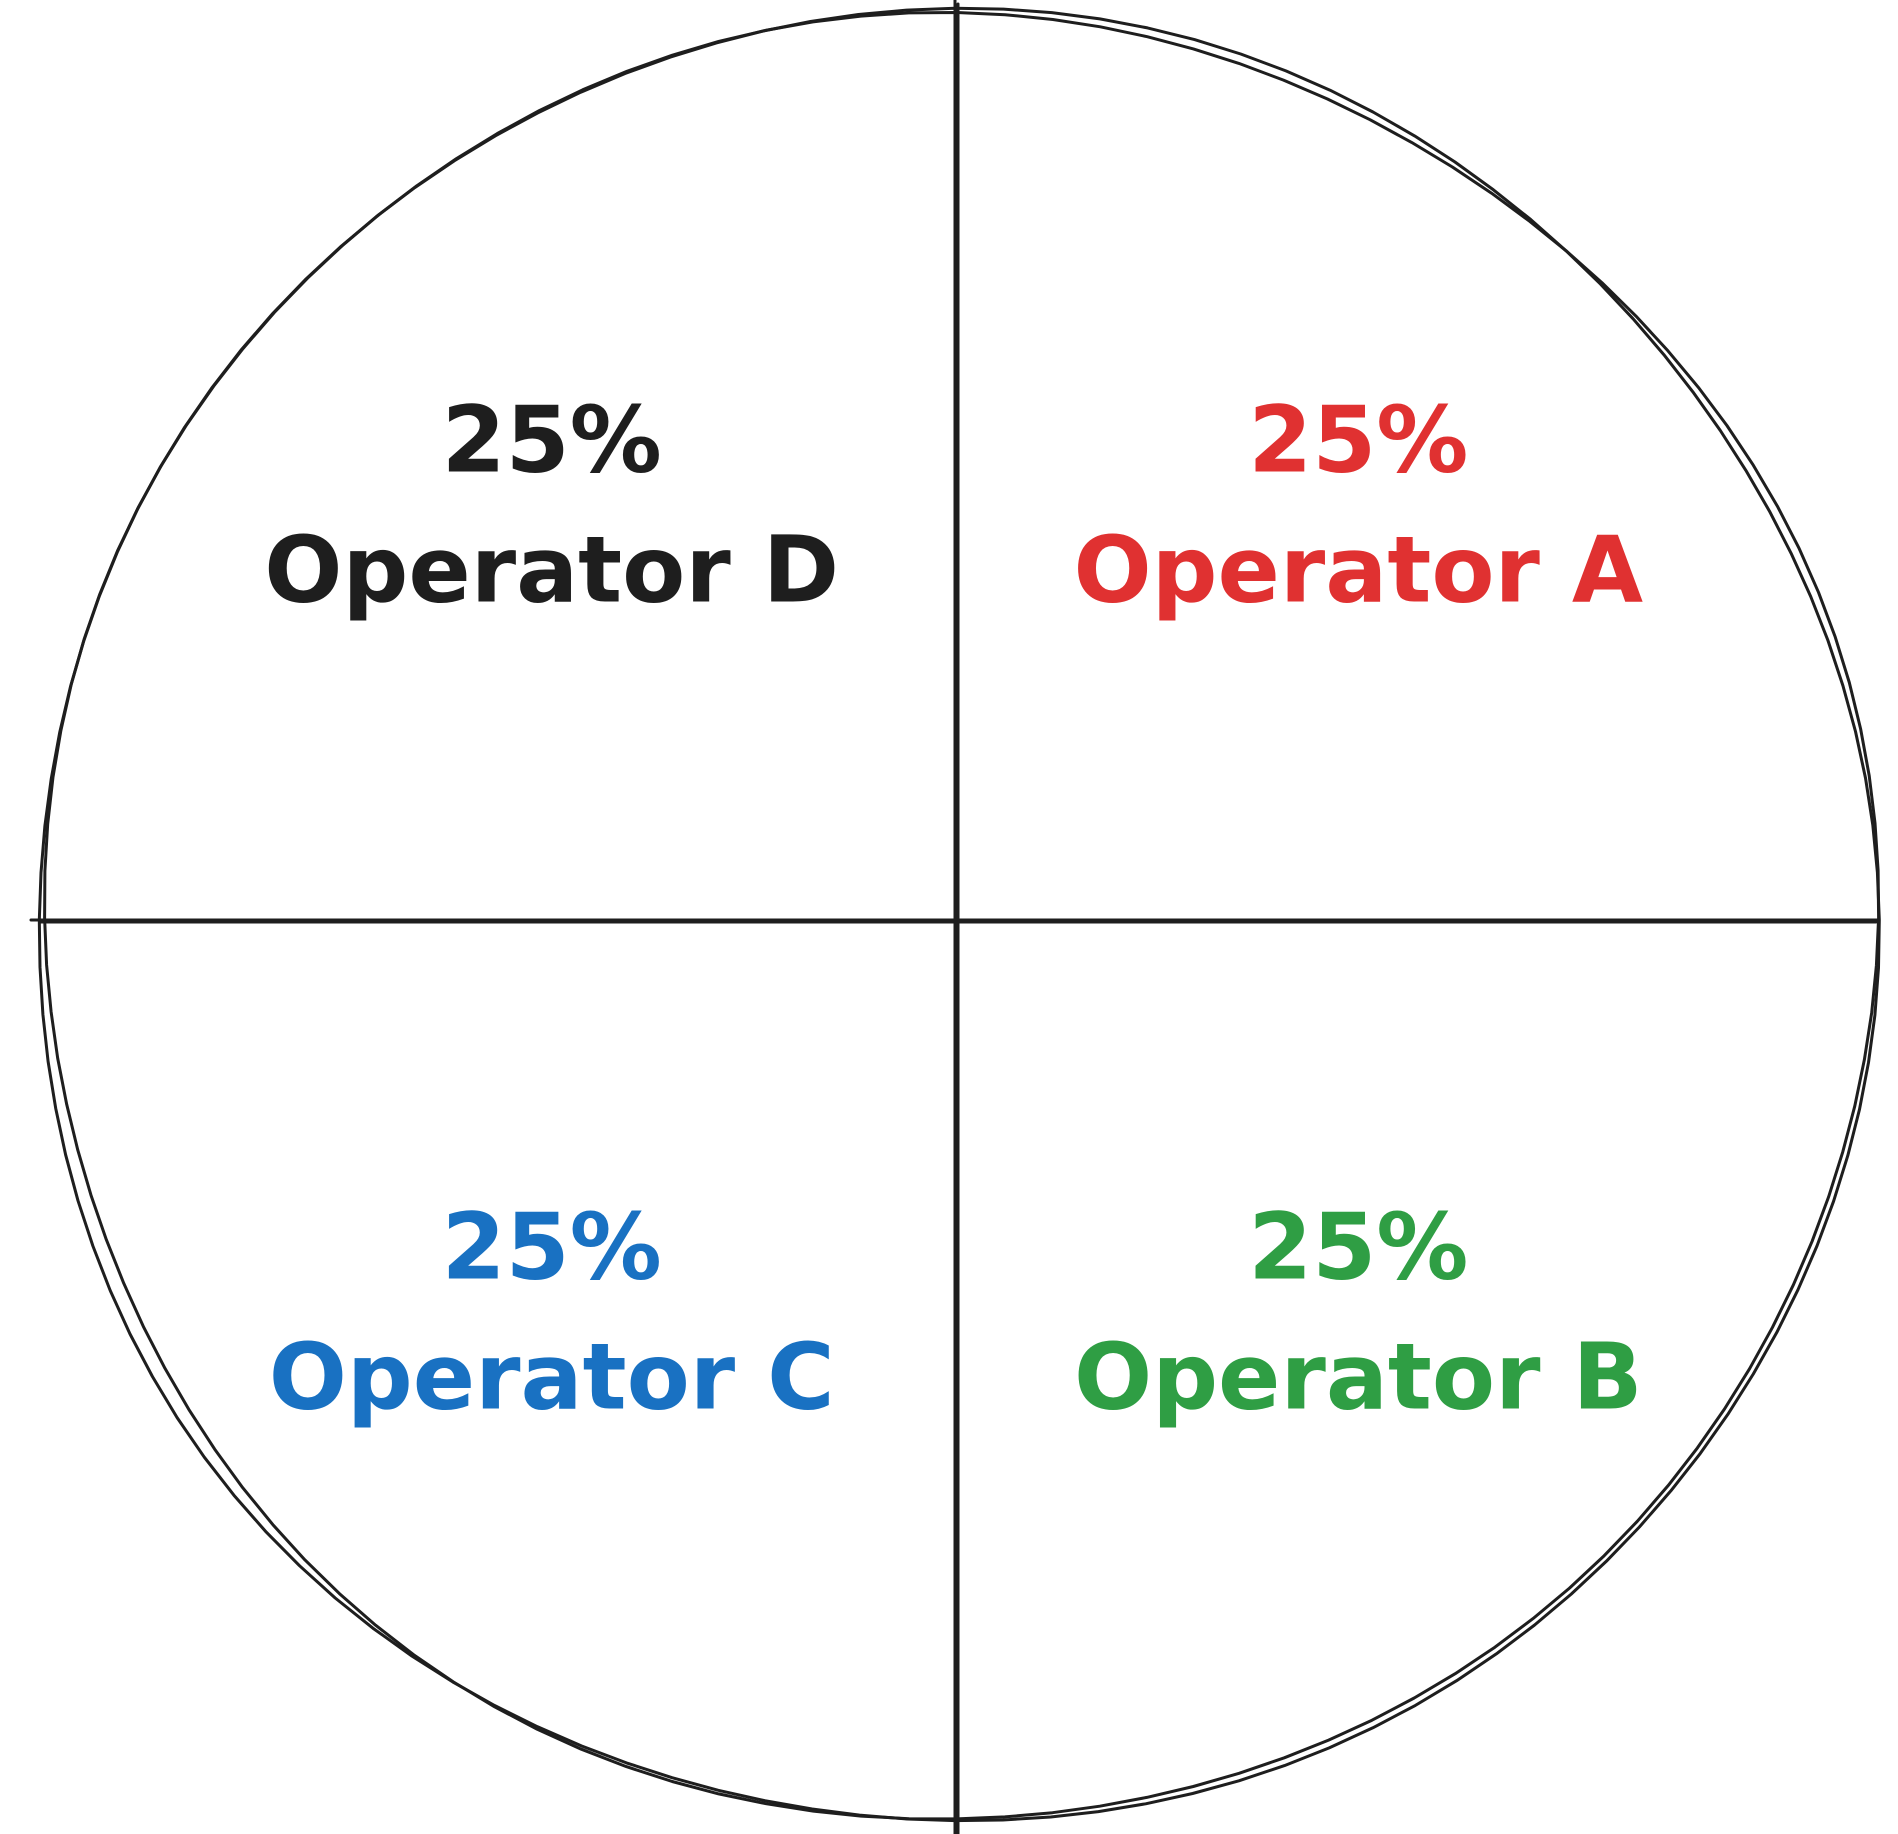 This screenshot has width=1898, height=1834. What do you see at coordinates (1358, 1376) in the screenshot?
I see `slice-category-label: Operator B` at bounding box center [1358, 1376].